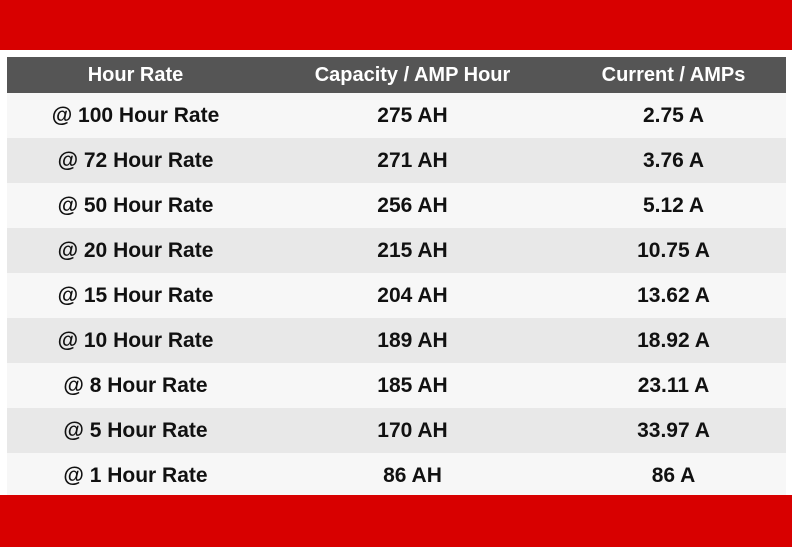  Describe the element at coordinates (135, 250) in the screenshot. I see `cell-hour-rate: @ 20 Hour Rate` at that location.